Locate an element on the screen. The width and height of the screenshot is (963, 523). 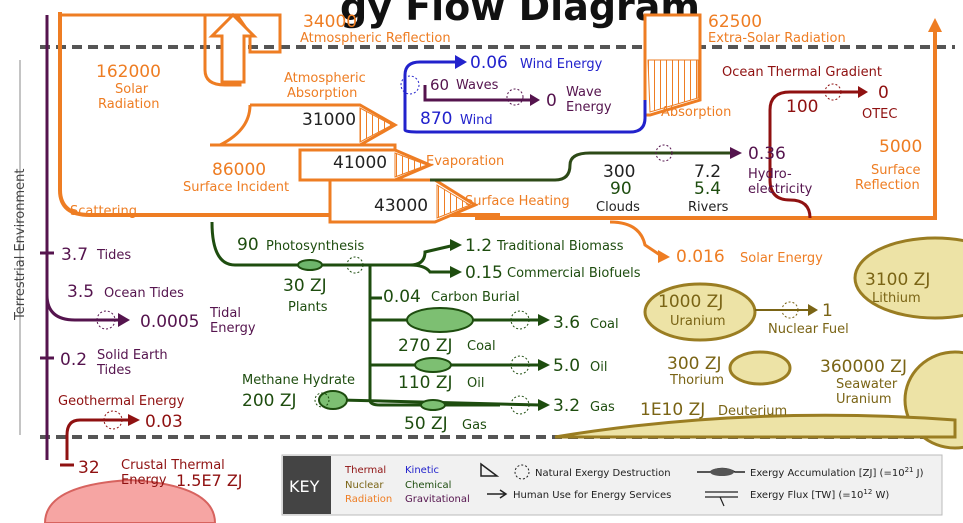
wind-energy-value: 0.06 is located at coordinates (489, 63).